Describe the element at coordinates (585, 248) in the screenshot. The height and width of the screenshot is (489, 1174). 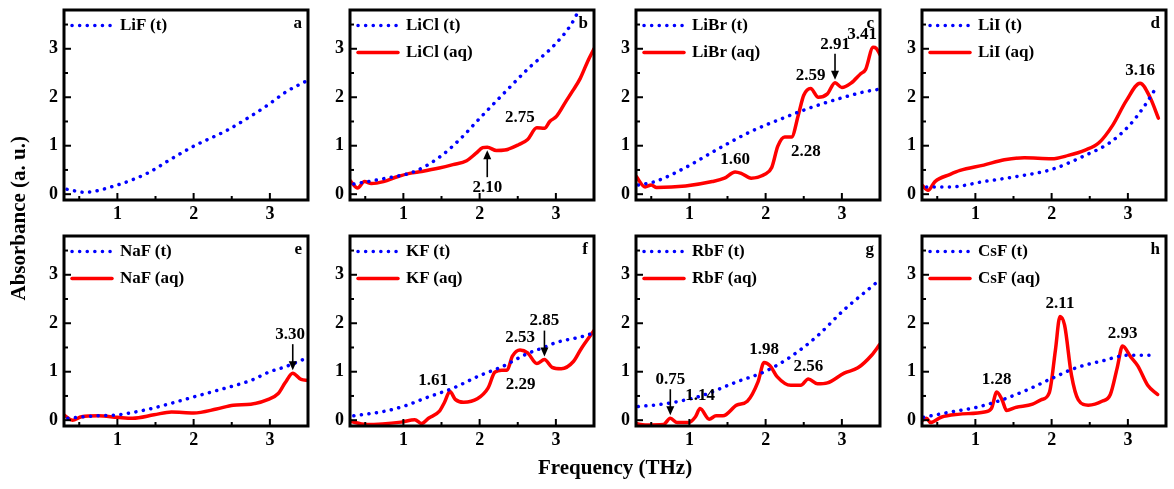
I see `chart-title: f` at that location.